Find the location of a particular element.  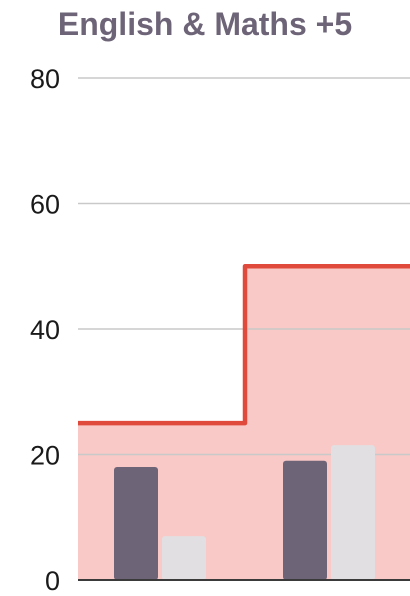

chart-title: English & Maths +5 is located at coordinates (205, 24).